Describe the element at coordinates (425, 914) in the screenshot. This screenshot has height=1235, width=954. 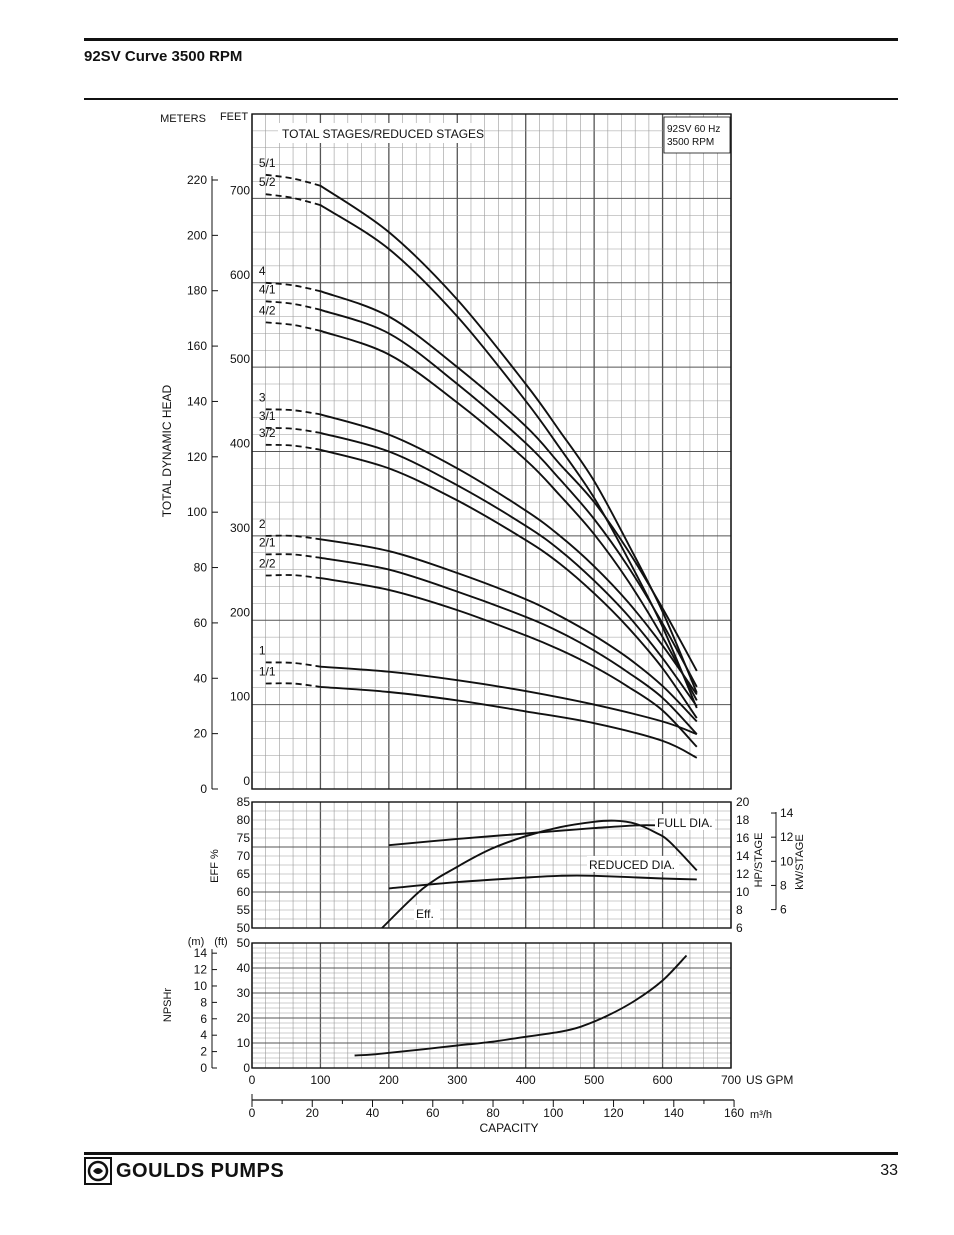
I see `eff-curve-label: Eff.` at that location.